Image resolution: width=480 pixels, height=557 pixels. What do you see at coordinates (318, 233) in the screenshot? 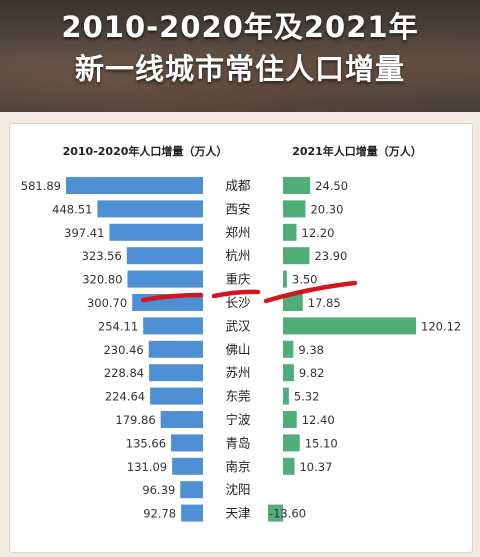
I see `right-value-label: 12.20` at bounding box center [318, 233].